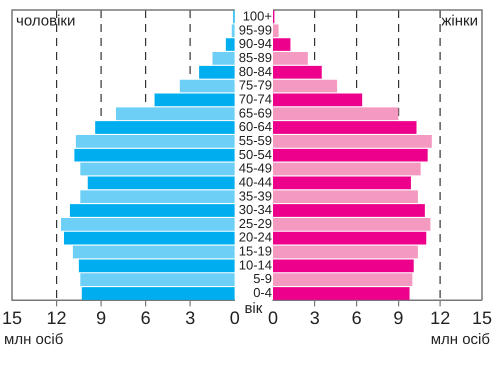  Describe the element at coordinates (257, 16) in the screenshot. I see `y-tick-label: 100+` at that location.